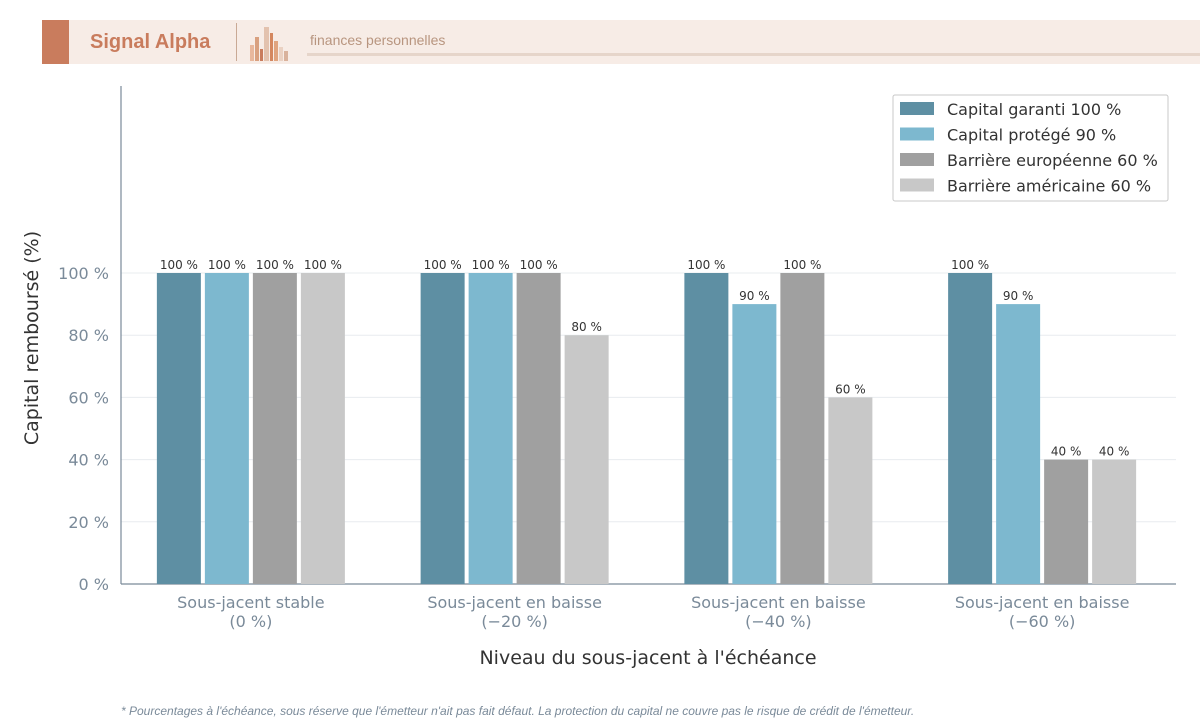 The image size is (1200, 721). I want to click on legend-label: Barrière américaine 60 %, so click(1049, 186).